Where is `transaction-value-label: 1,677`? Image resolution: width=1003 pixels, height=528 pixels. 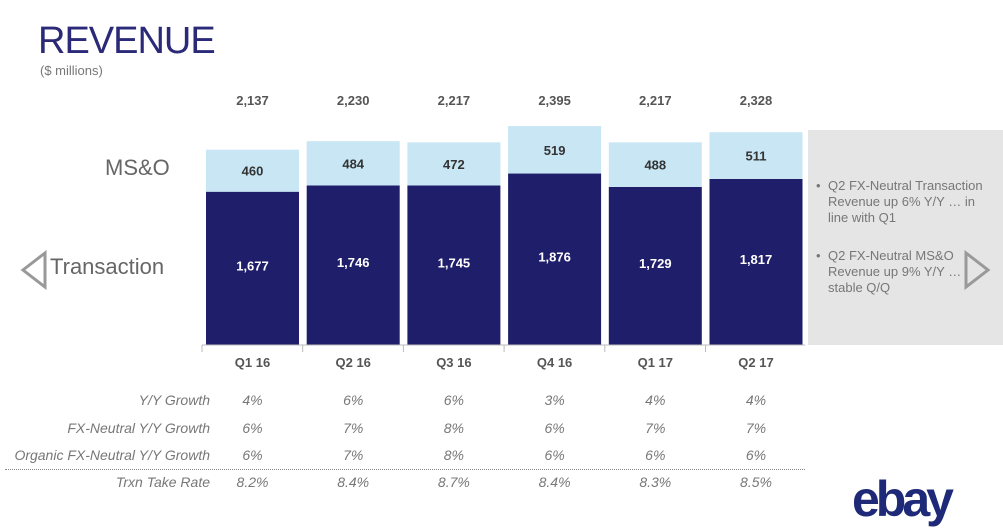 transaction-value-label: 1,677 is located at coordinates (252, 265).